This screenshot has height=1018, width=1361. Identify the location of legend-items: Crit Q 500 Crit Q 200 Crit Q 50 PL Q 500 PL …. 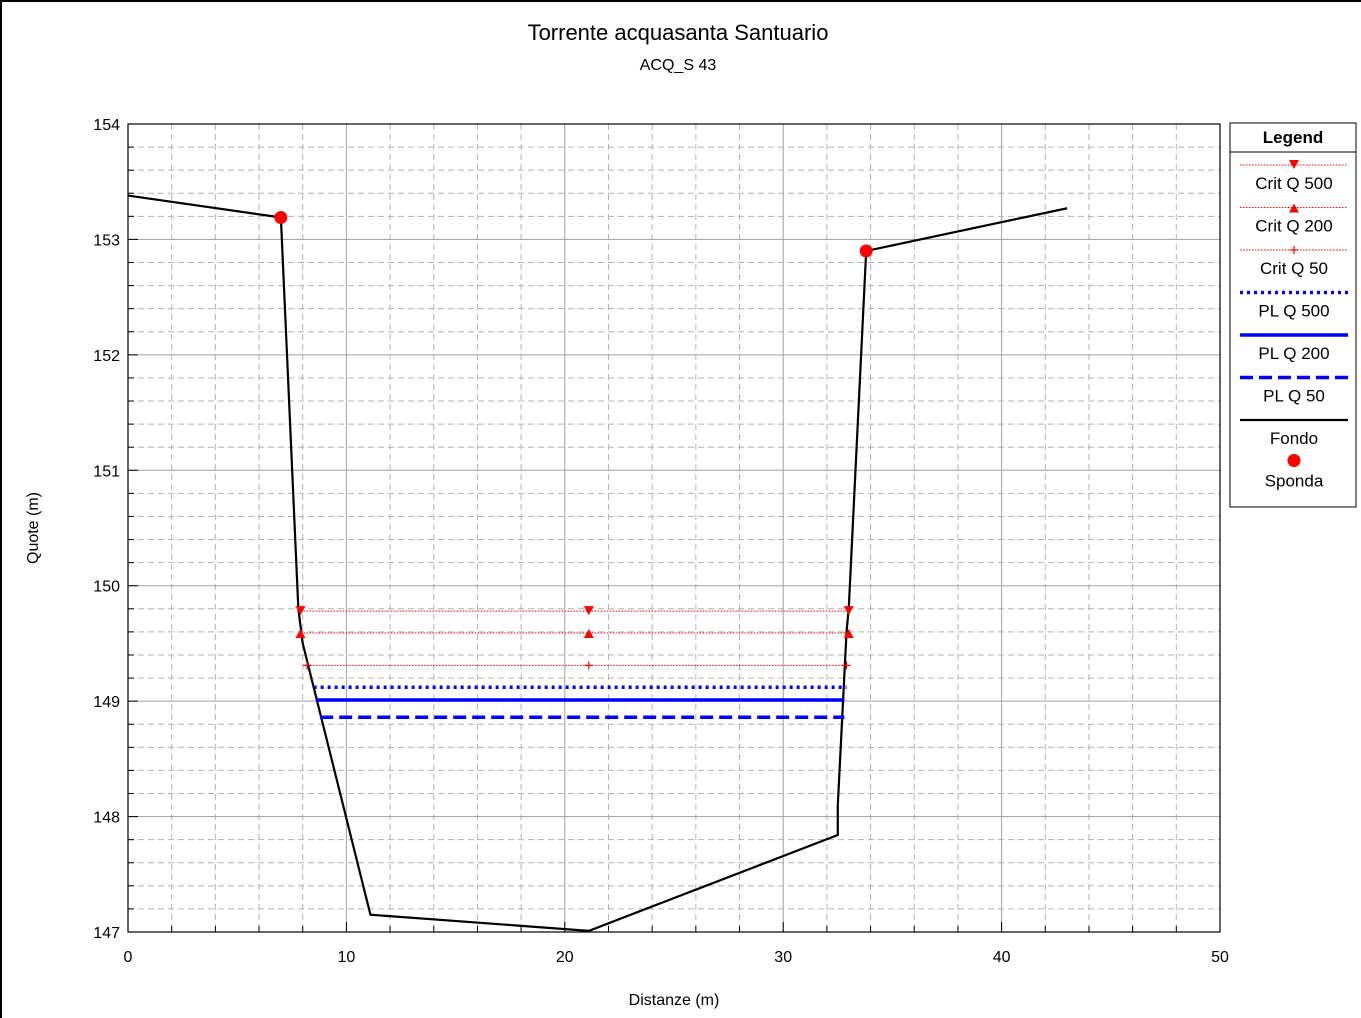
(1294, 325).